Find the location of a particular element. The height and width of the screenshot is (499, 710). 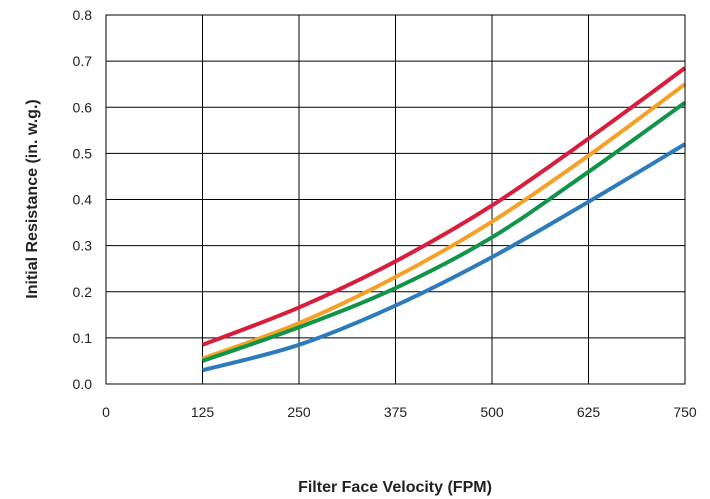

y-tick-label: 0.6 is located at coordinates (83, 107).